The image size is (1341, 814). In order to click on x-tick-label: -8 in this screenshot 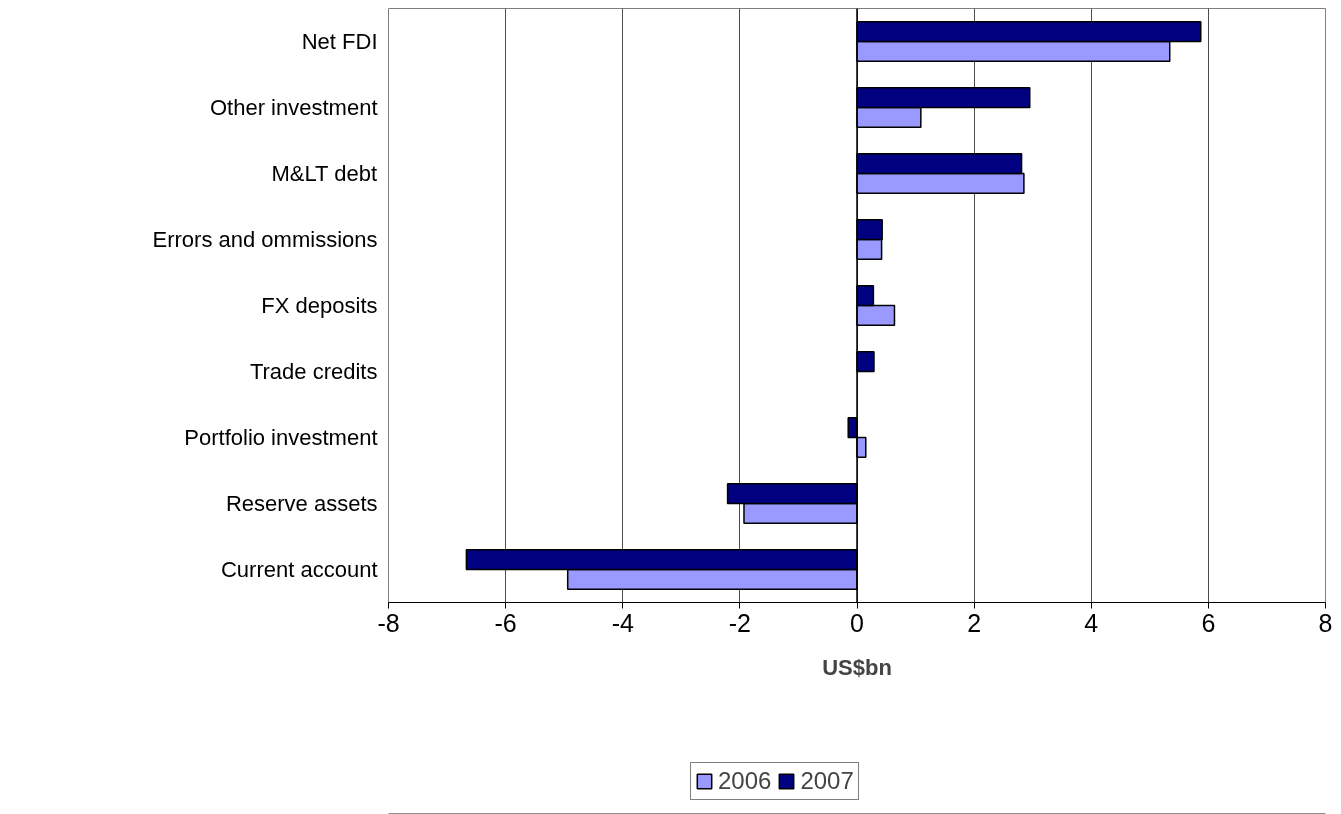, I will do `click(388, 622)`.